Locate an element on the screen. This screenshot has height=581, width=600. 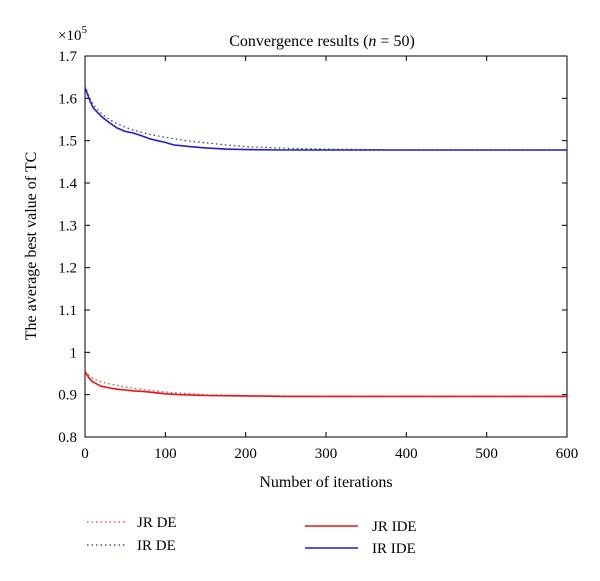
y-tick-label: 1.2 is located at coordinates (67, 269).